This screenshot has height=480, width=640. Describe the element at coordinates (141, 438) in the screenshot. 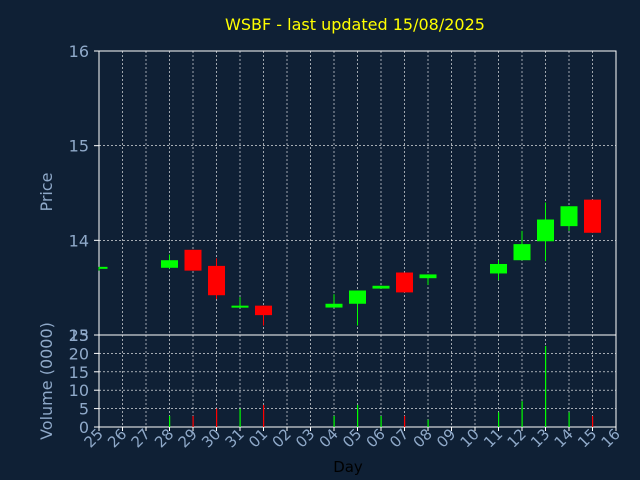

I see `x-tick-label: 27` at that location.